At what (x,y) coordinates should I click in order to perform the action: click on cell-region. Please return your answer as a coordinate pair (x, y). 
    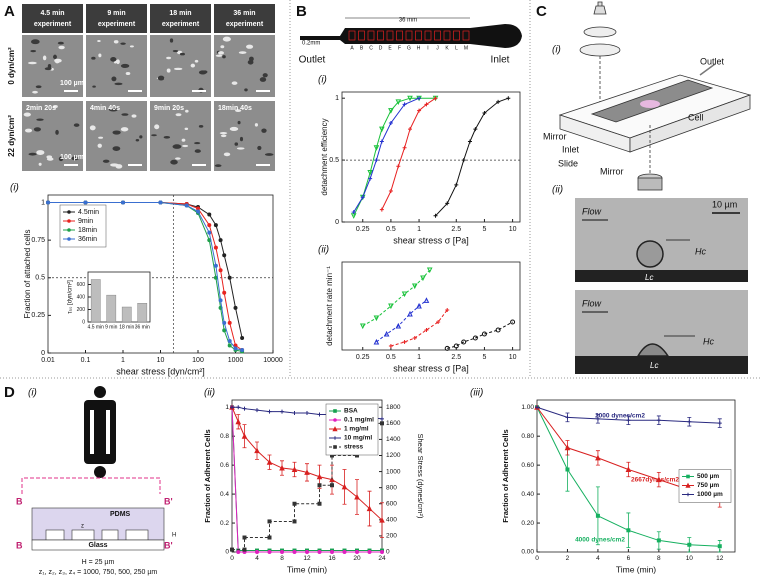
    Looking at the image, I should click on (650, 104).